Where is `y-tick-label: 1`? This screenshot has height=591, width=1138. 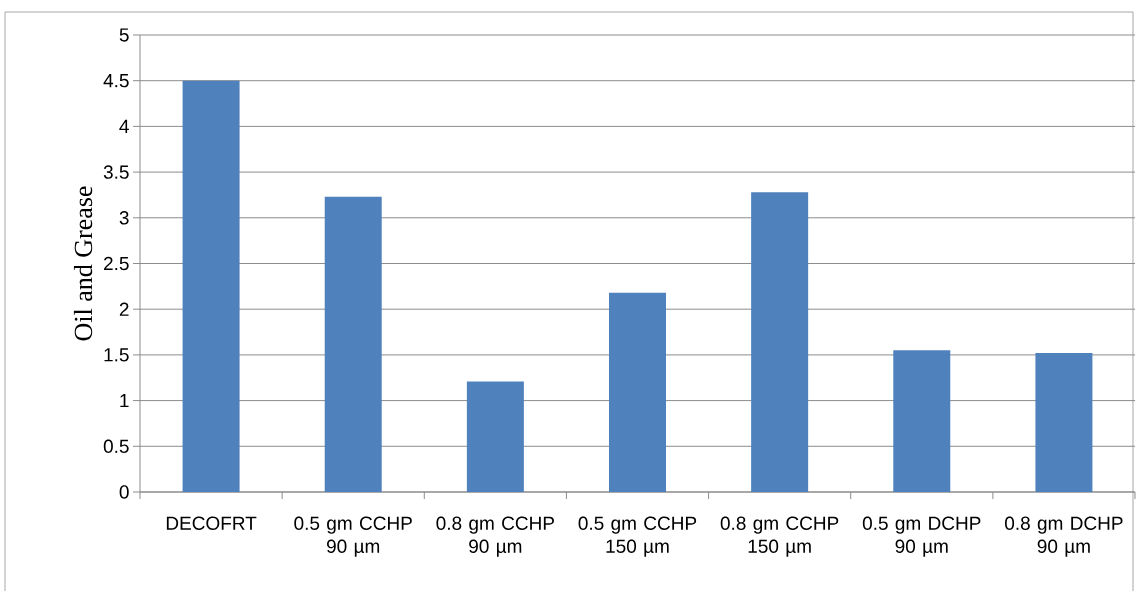
y-tick-label: 1 is located at coordinates (124, 401).